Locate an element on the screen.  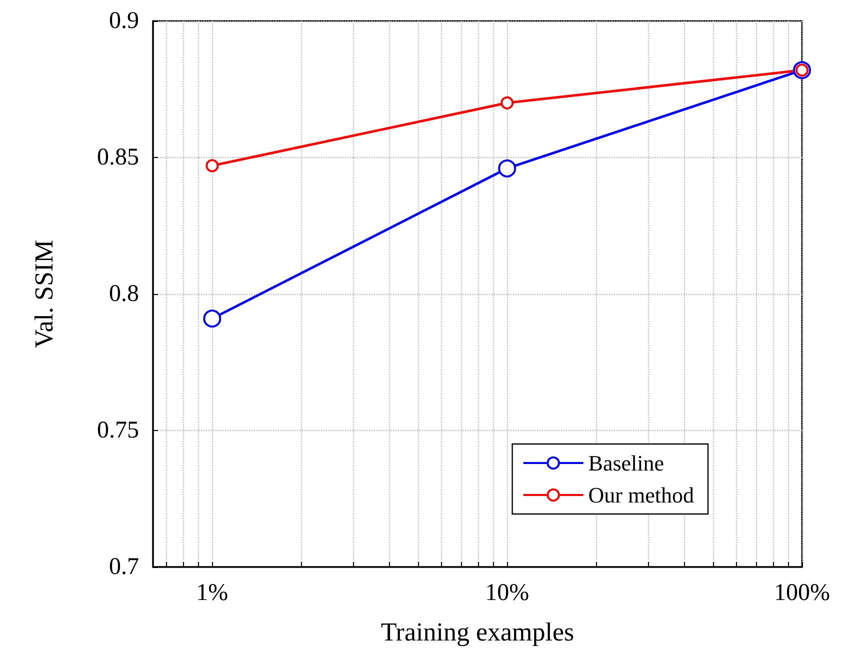
legend-label: Our method is located at coordinates (641, 495).